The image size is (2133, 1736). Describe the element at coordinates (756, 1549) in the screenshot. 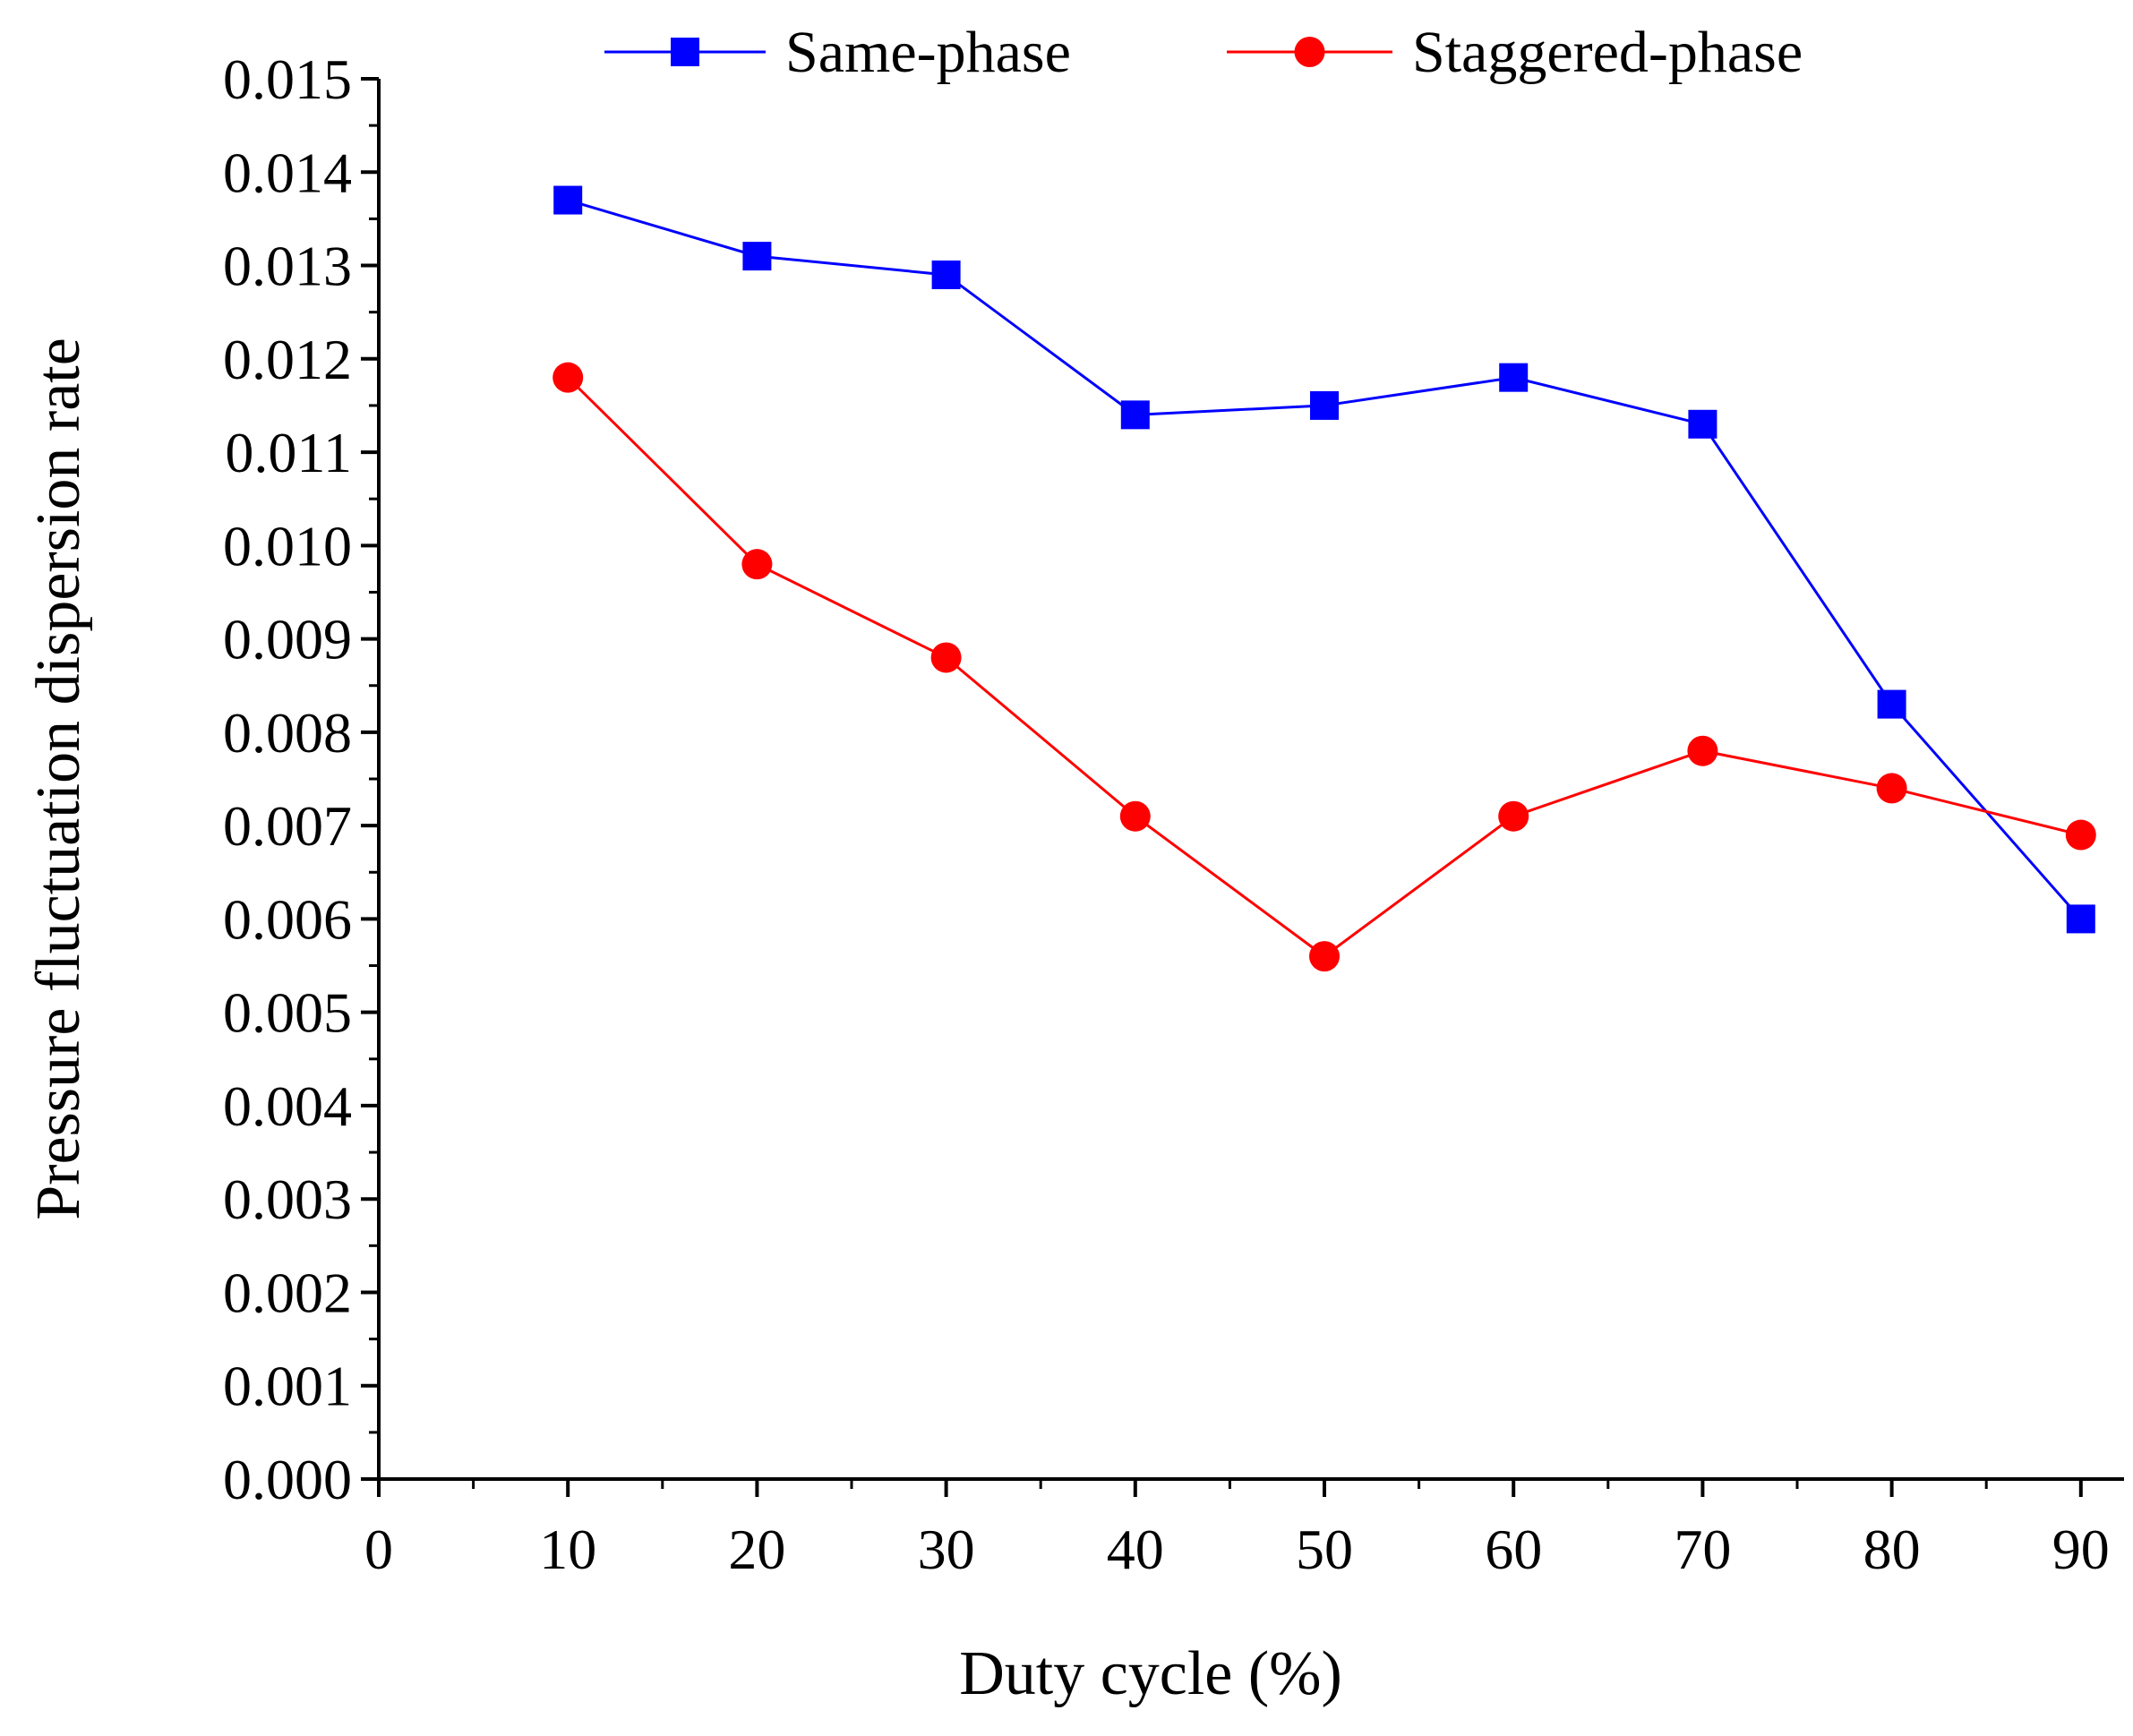

I see `x-tick-label: 20` at that location.